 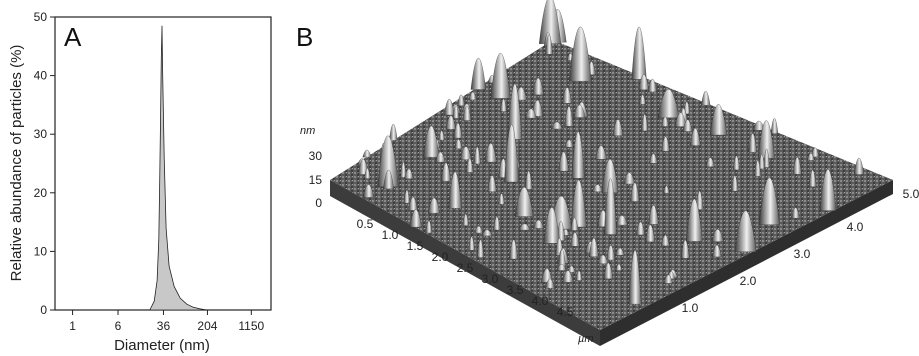 I want to click on z-tick-label: 0, so click(x=318, y=203).